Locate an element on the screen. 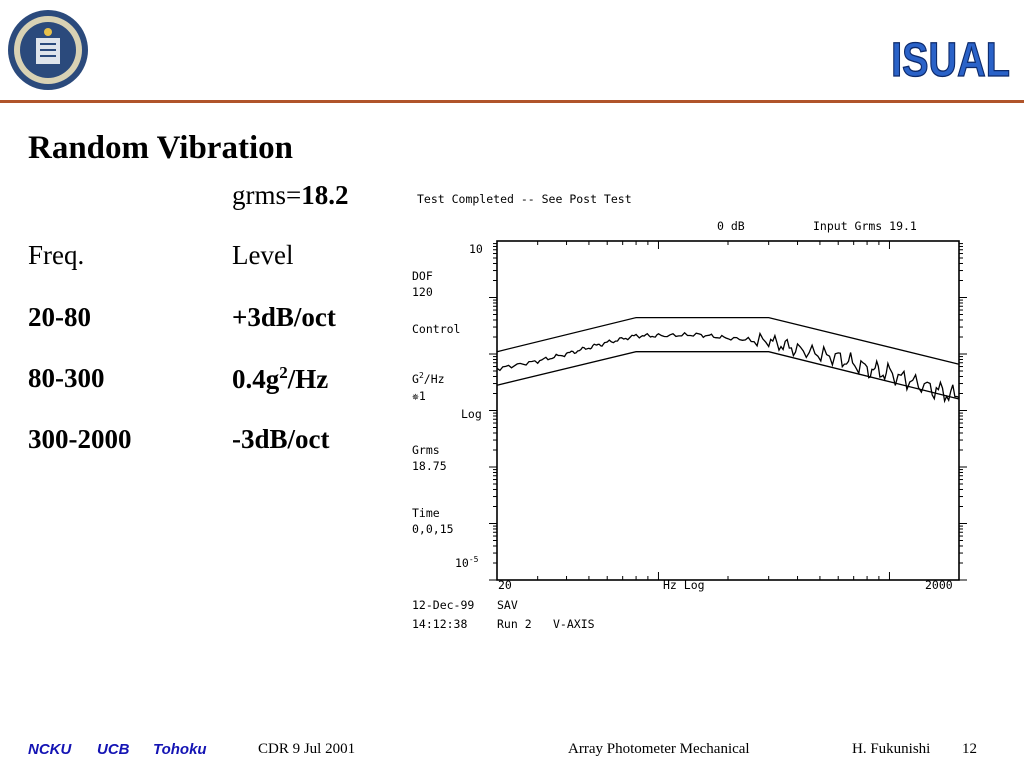  footer-time: 14:12:38 is located at coordinates (439, 624).